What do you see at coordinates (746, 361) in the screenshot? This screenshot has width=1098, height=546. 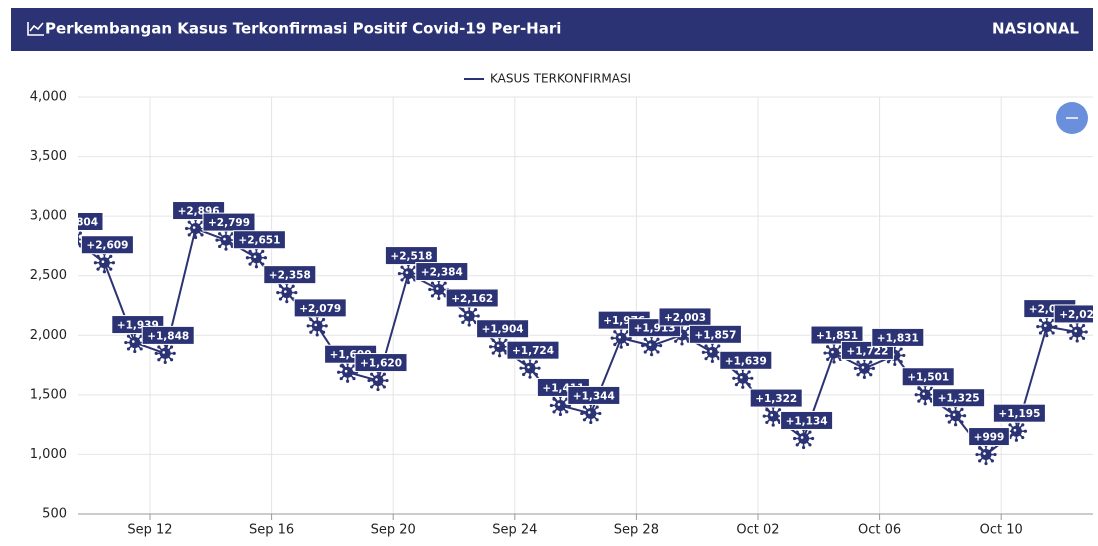 I see `value-label: +1,639` at bounding box center [746, 361].